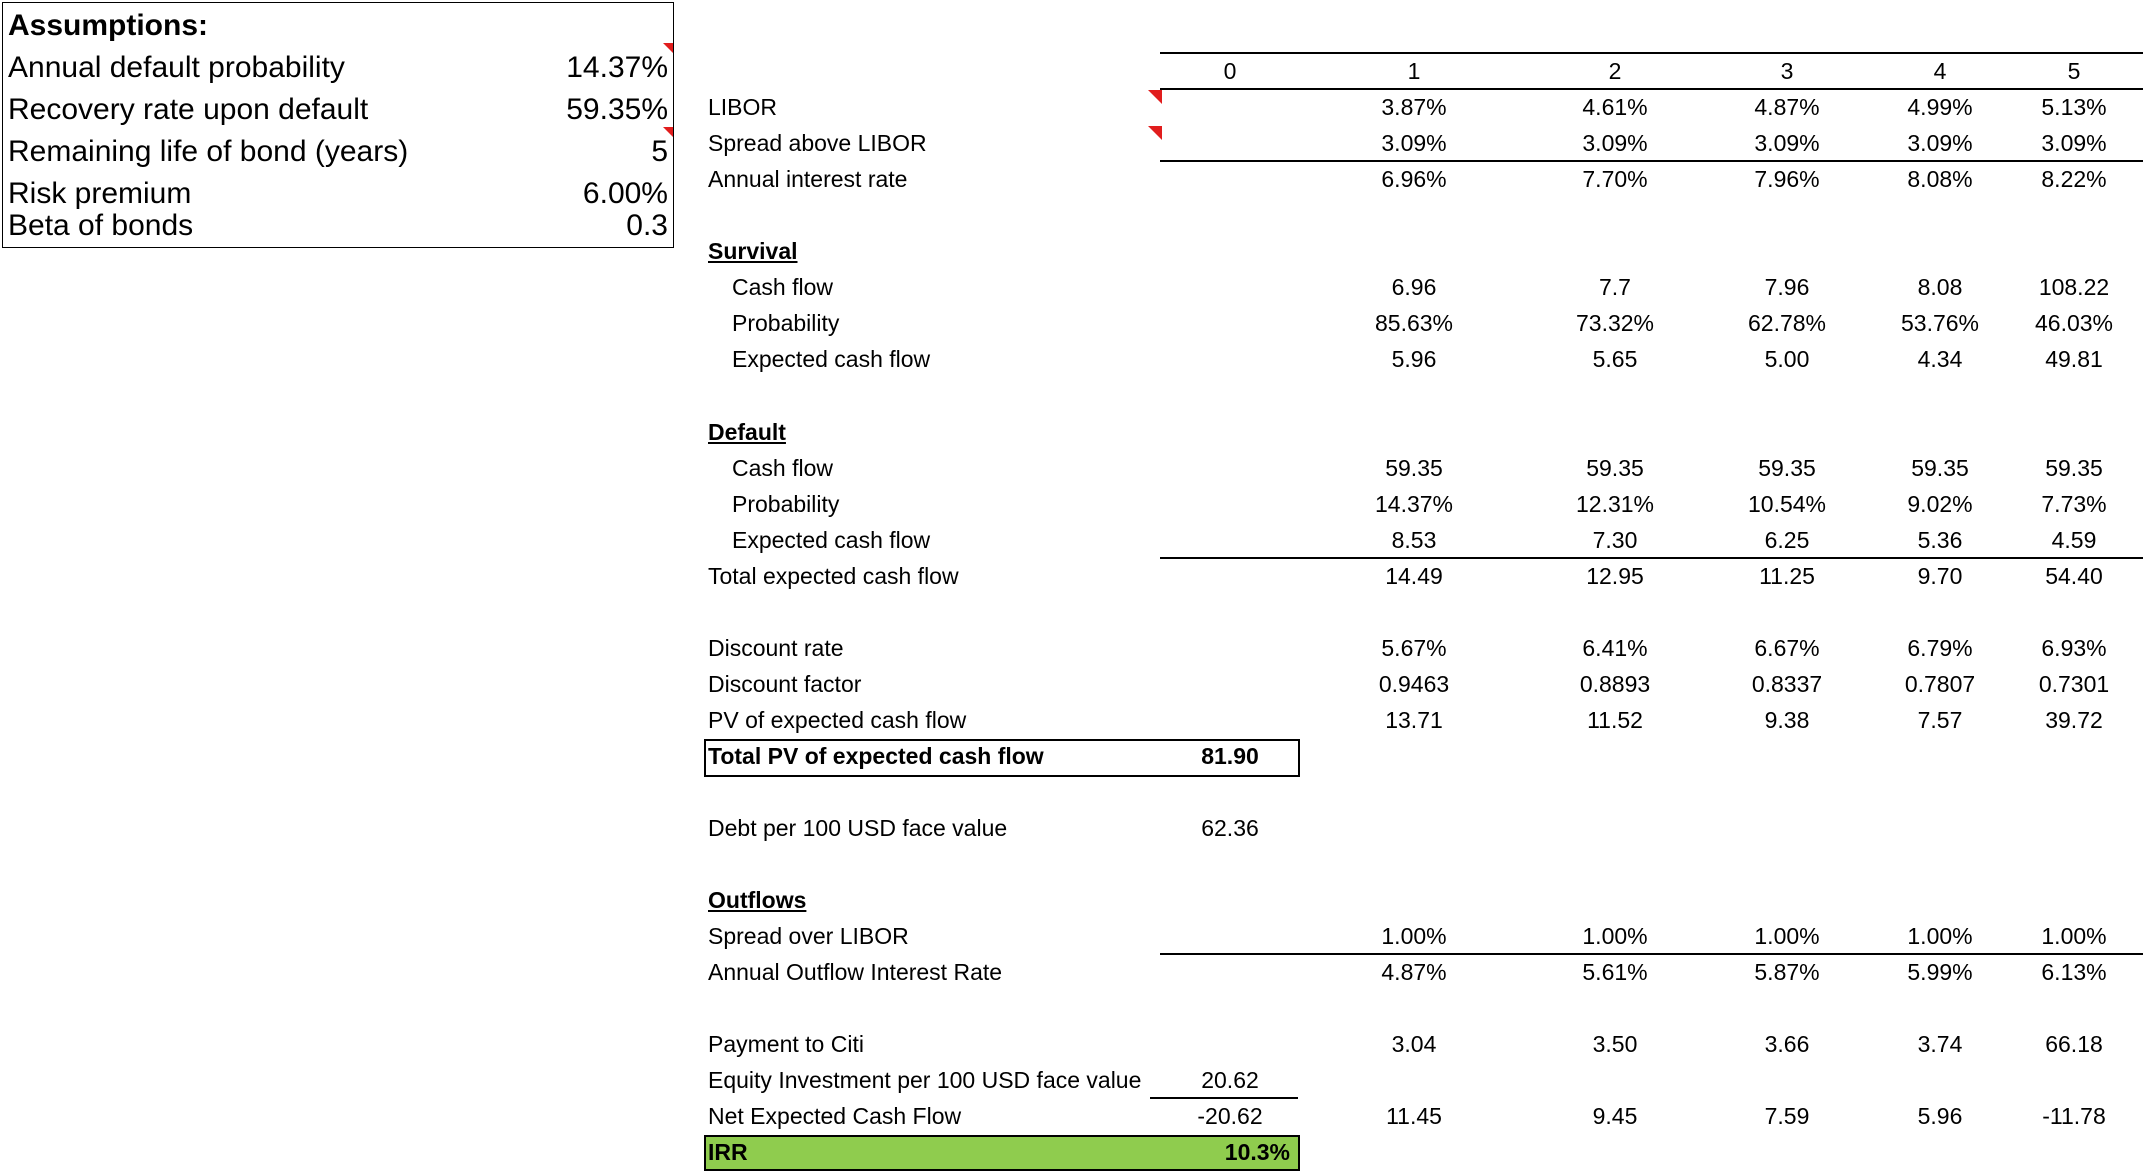 The height and width of the screenshot is (1174, 2143). What do you see at coordinates (1940, 179) in the screenshot?
I see `cell-annual-rate: 8.08%` at bounding box center [1940, 179].